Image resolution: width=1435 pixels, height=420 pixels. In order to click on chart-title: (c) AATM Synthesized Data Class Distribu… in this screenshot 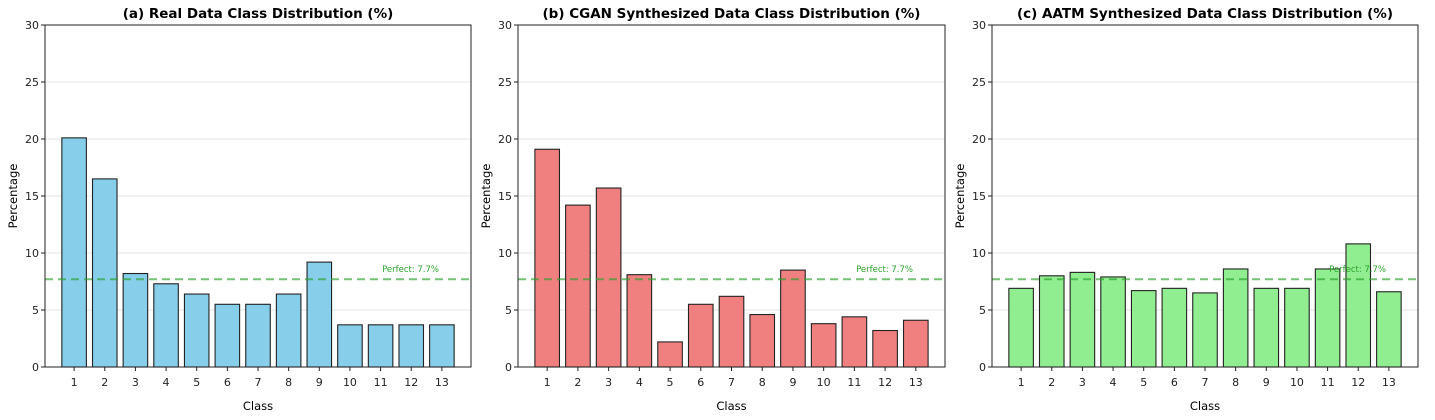, I will do `click(1205, 14)`.